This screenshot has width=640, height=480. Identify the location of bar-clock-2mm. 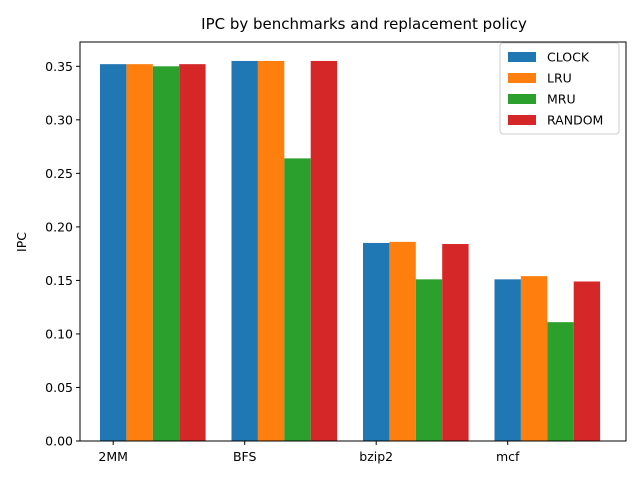
(113, 252).